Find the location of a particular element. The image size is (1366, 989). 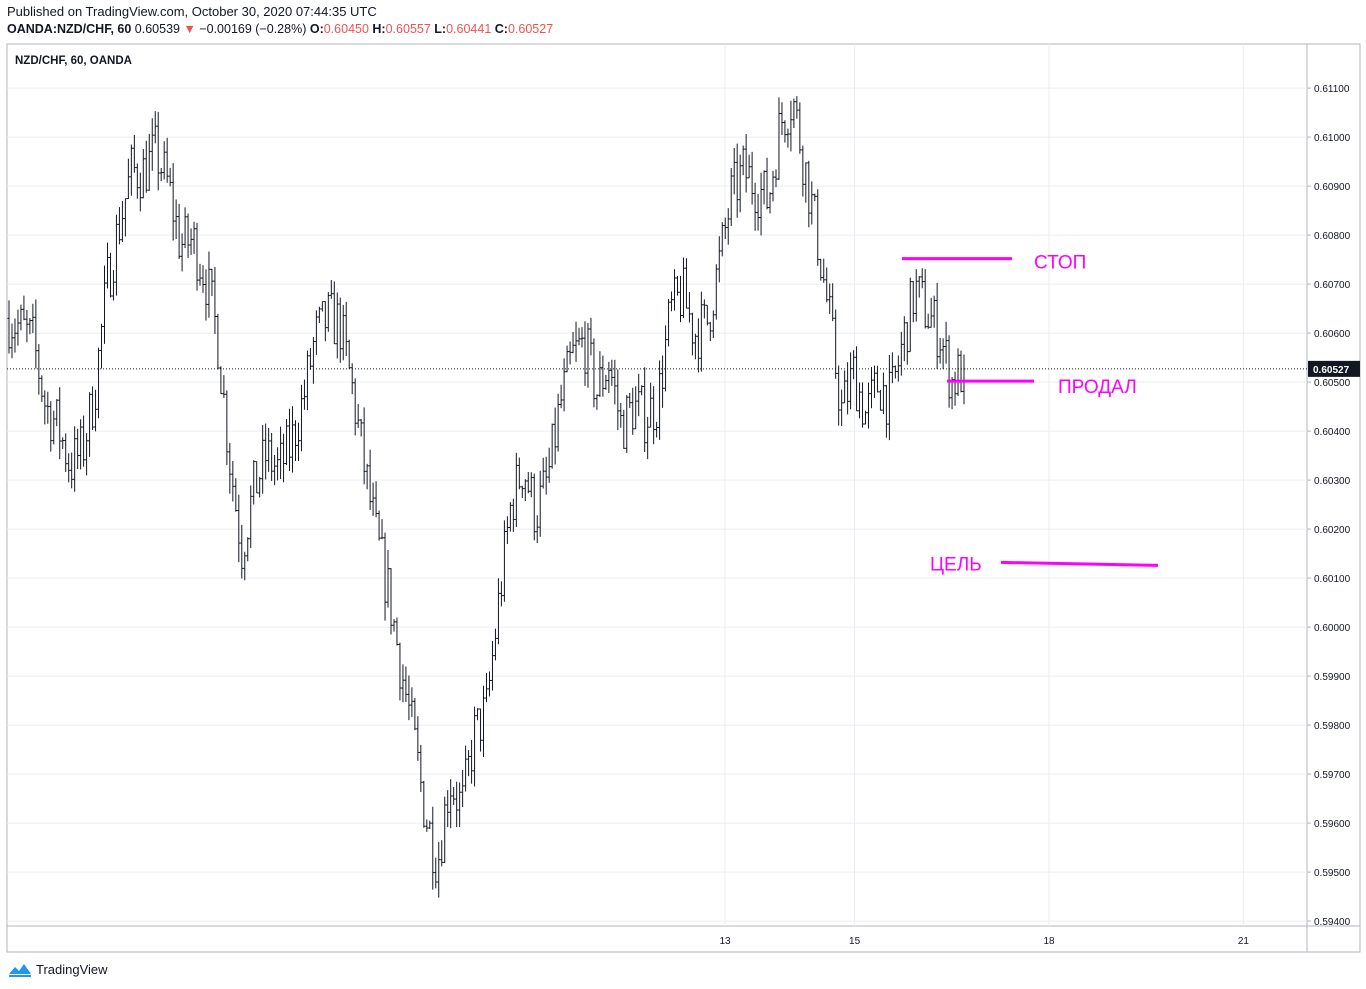

last-price: 0.60539 is located at coordinates (157, 29).